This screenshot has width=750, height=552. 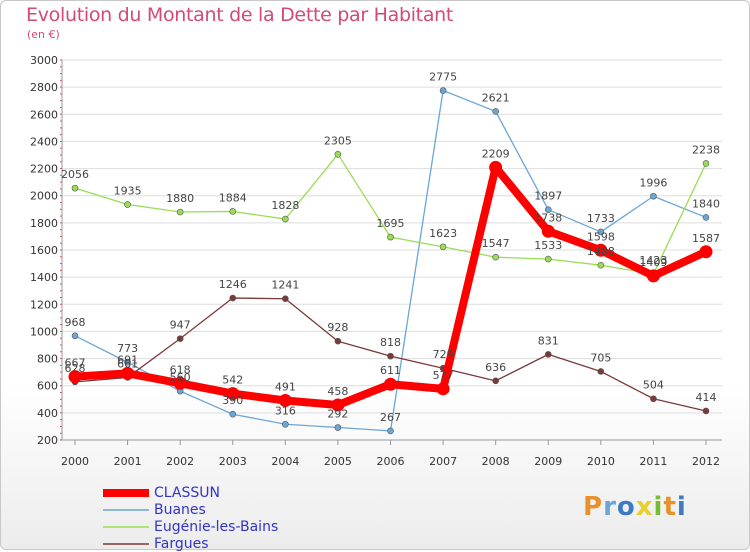 What do you see at coordinates (180, 369) in the screenshot?
I see `data-label: 618` at bounding box center [180, 369].